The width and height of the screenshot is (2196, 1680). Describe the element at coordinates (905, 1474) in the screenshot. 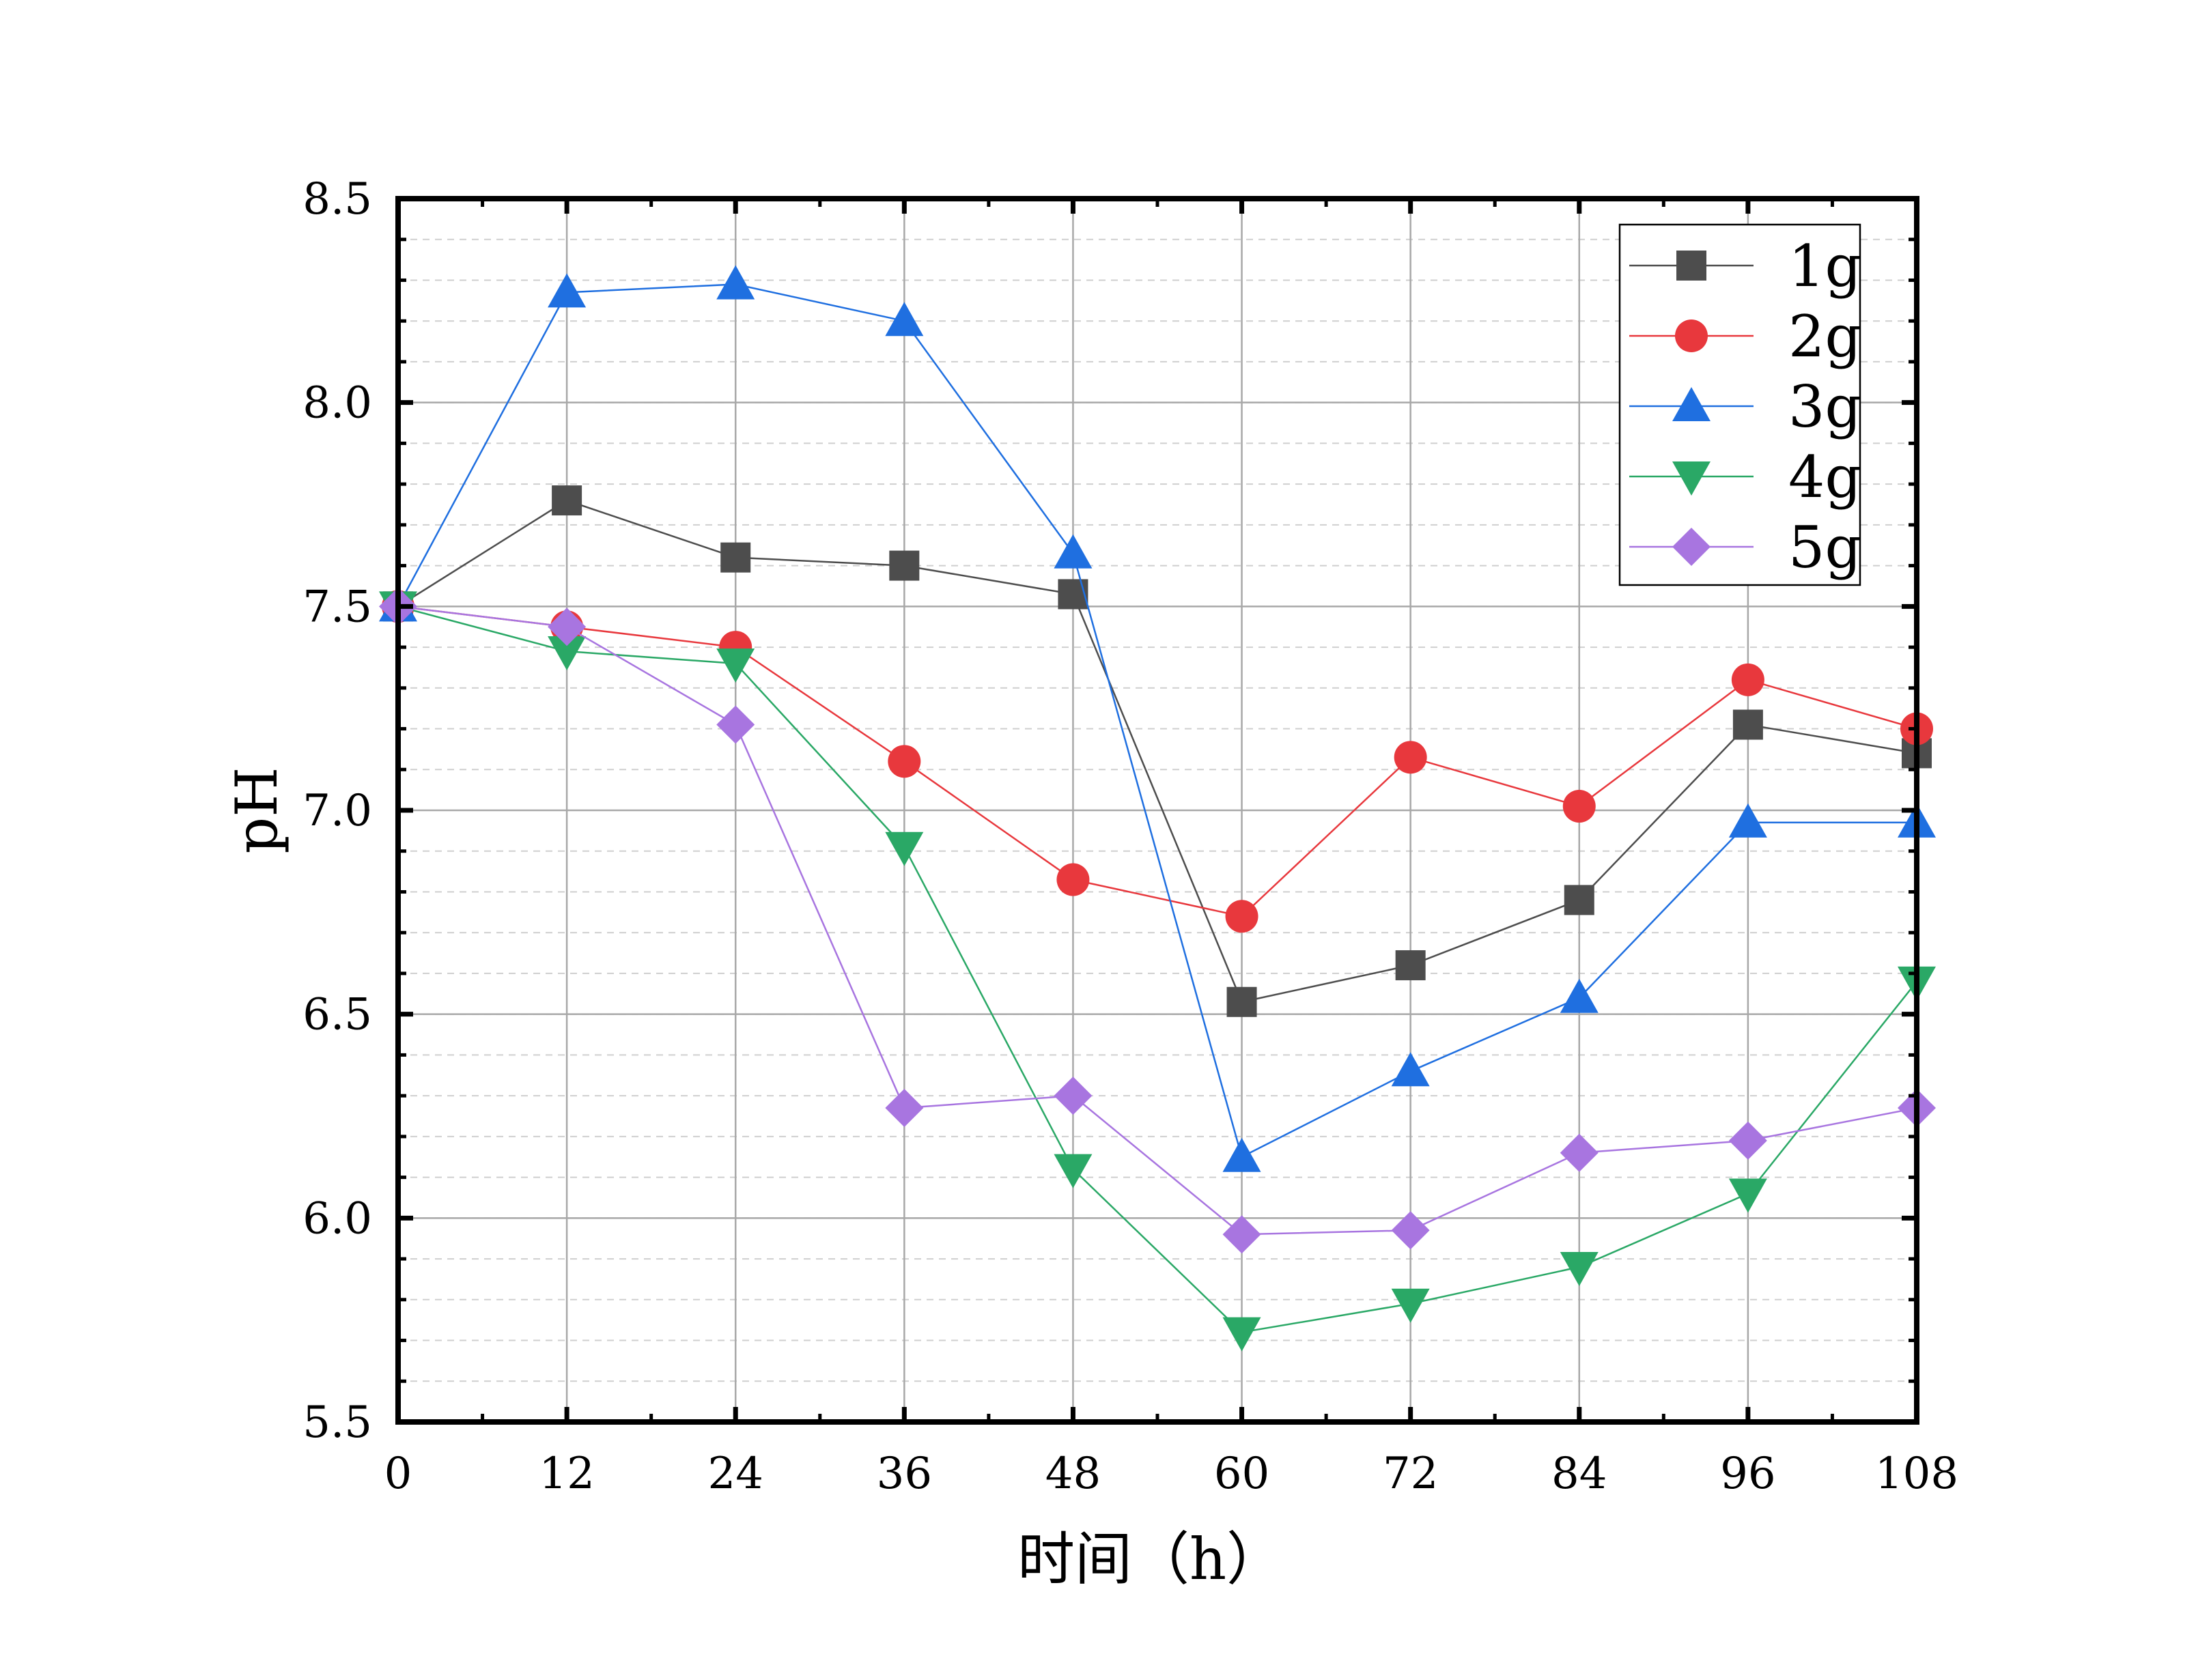

I see `x-tick-label: 36` at that location.